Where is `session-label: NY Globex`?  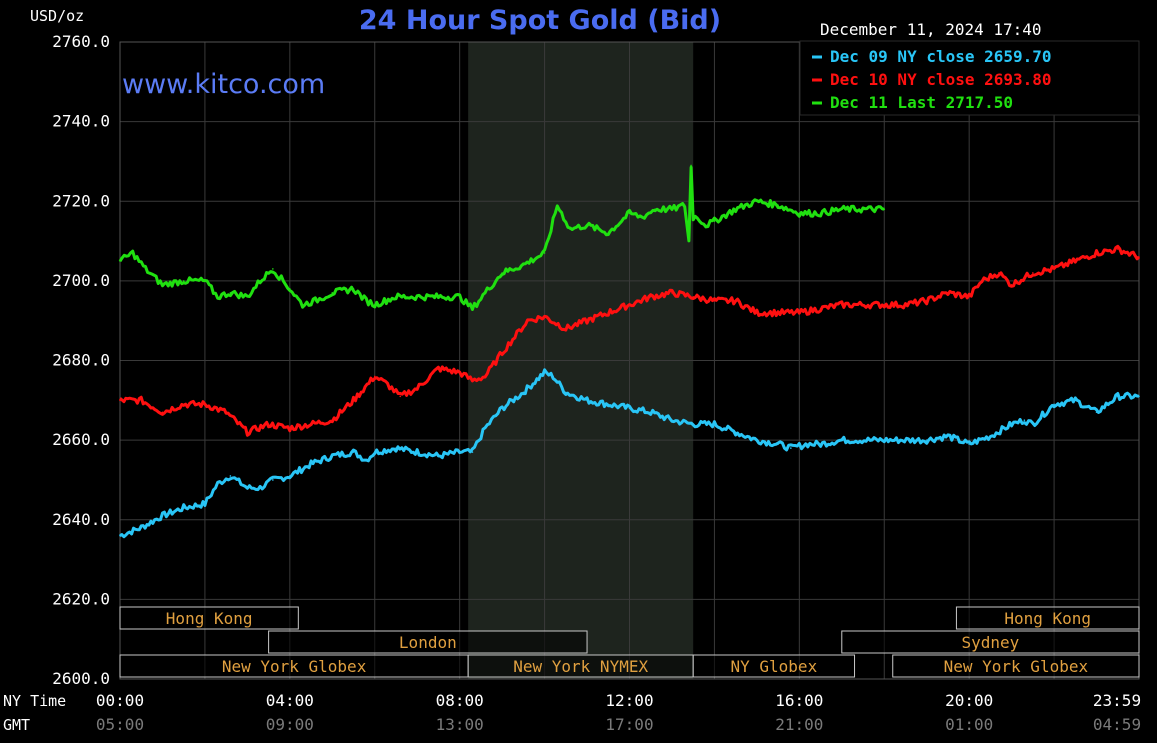
session-label: NY Globex is located at coordinates (774, 666).